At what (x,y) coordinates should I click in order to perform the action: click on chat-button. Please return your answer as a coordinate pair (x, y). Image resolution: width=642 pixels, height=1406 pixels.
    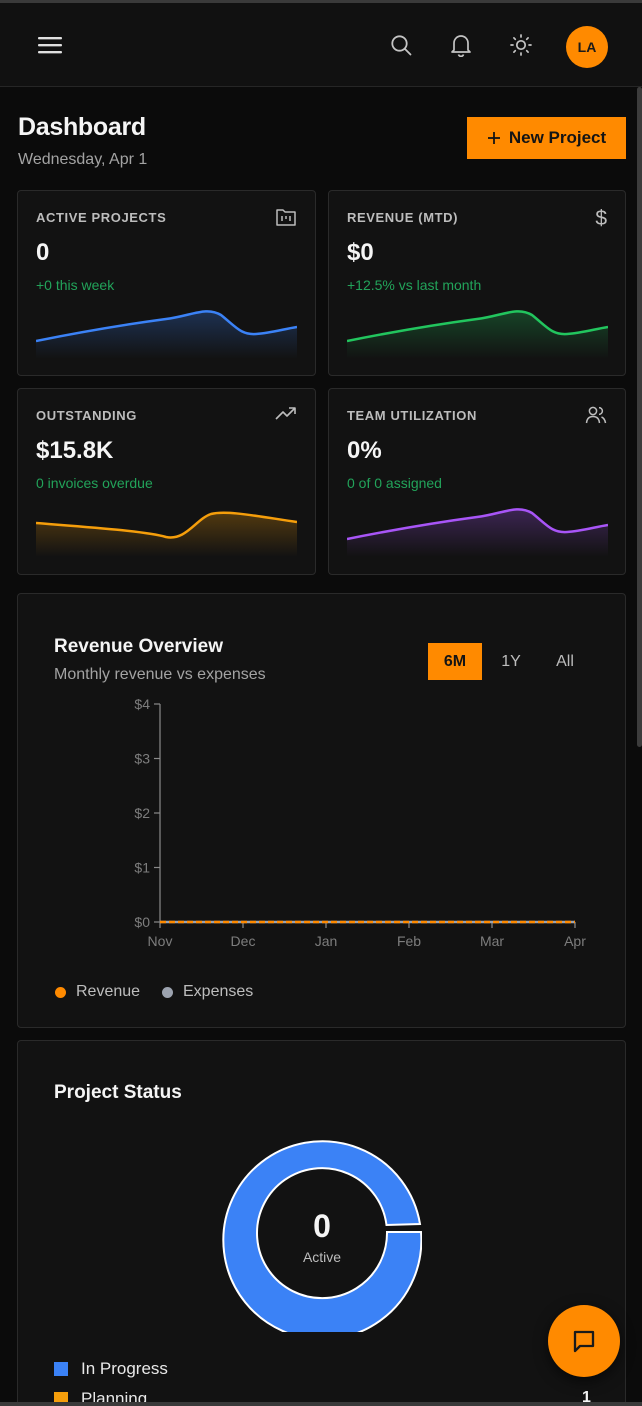
    Looking at the image, I should click on (584, 1341).